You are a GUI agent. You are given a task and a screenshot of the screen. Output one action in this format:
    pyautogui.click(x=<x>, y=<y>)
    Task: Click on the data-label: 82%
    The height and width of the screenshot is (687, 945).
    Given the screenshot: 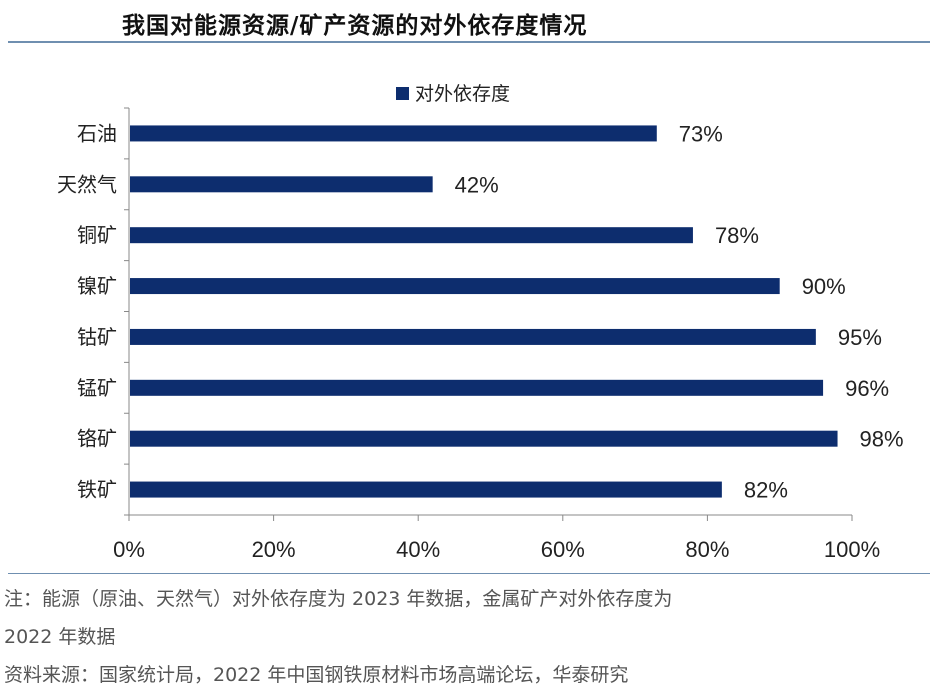 What is the action you would take?
    pyautogui.click(x=766, y=490)
    